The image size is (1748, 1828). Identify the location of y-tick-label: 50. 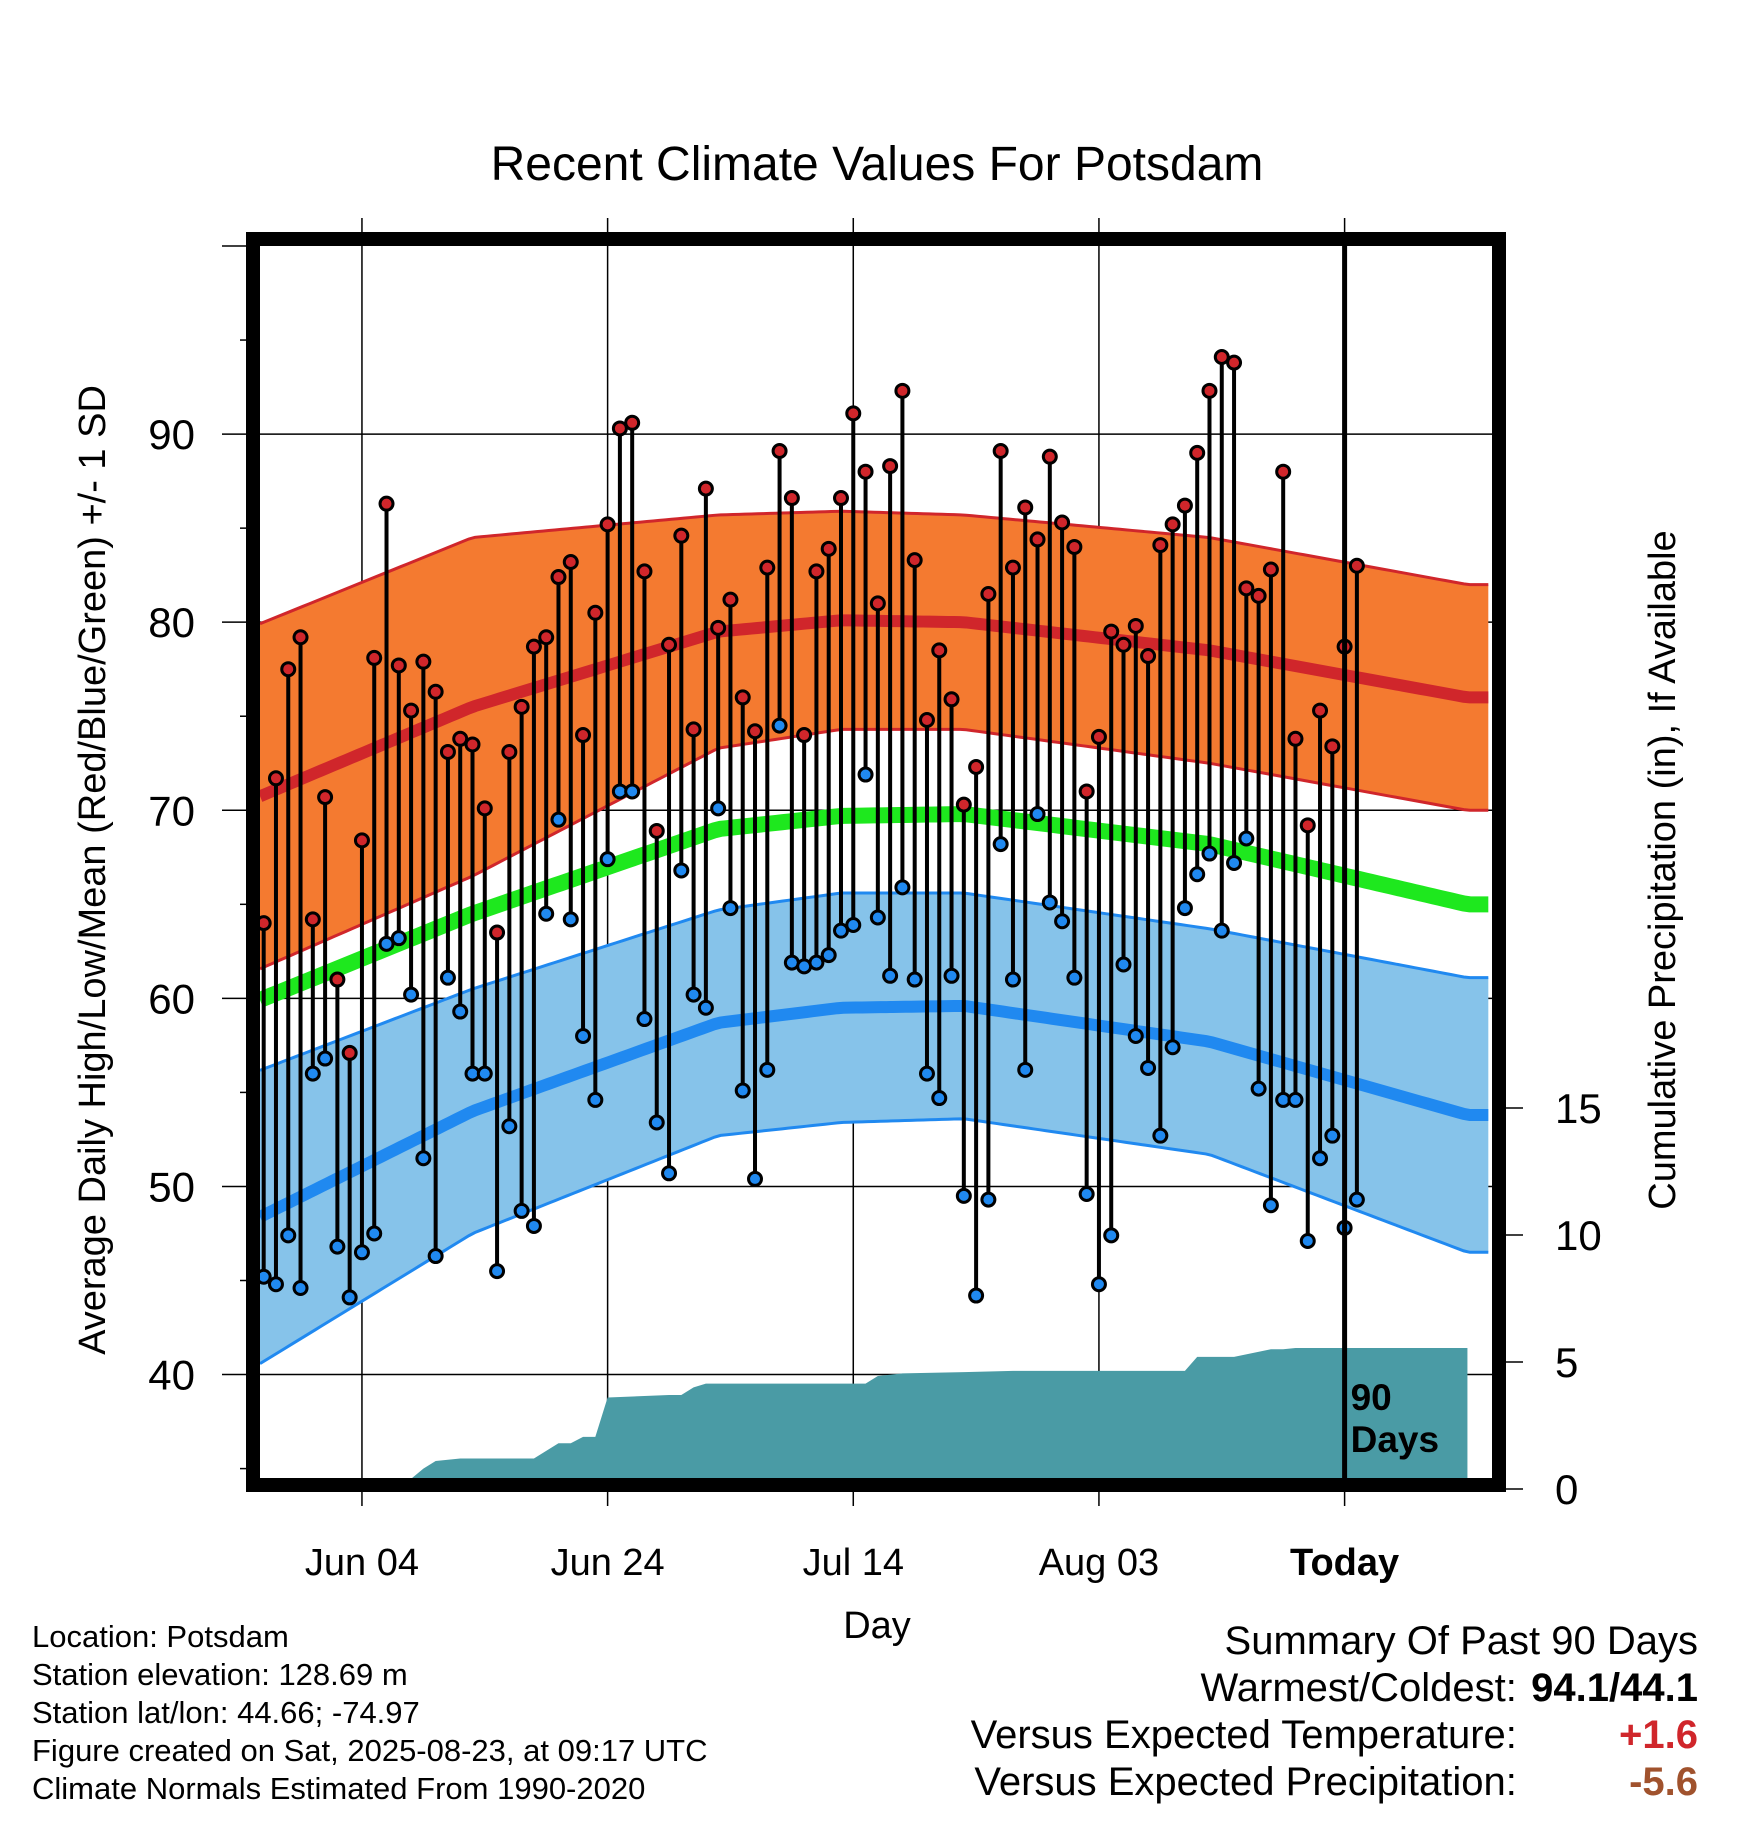
(171, 1186).